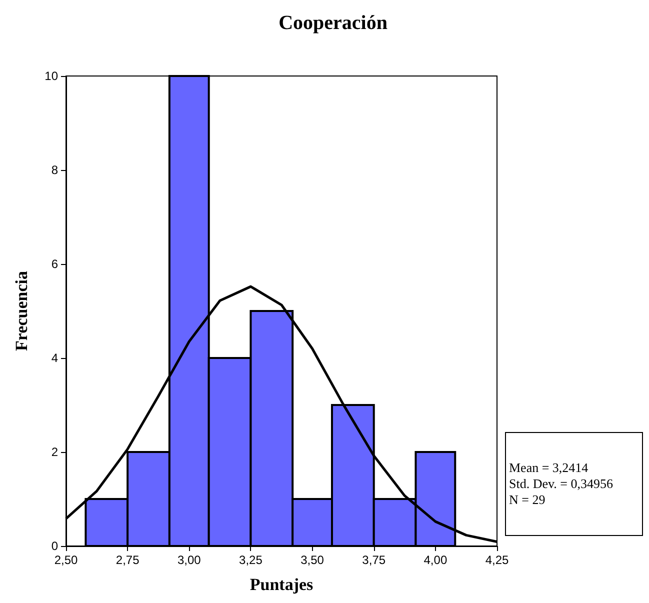 This screenshot has width=649, height=603. Describe the element at coordinates (128, 560) in the screenshot. I see `x-tick-label: 2,75` at that location.